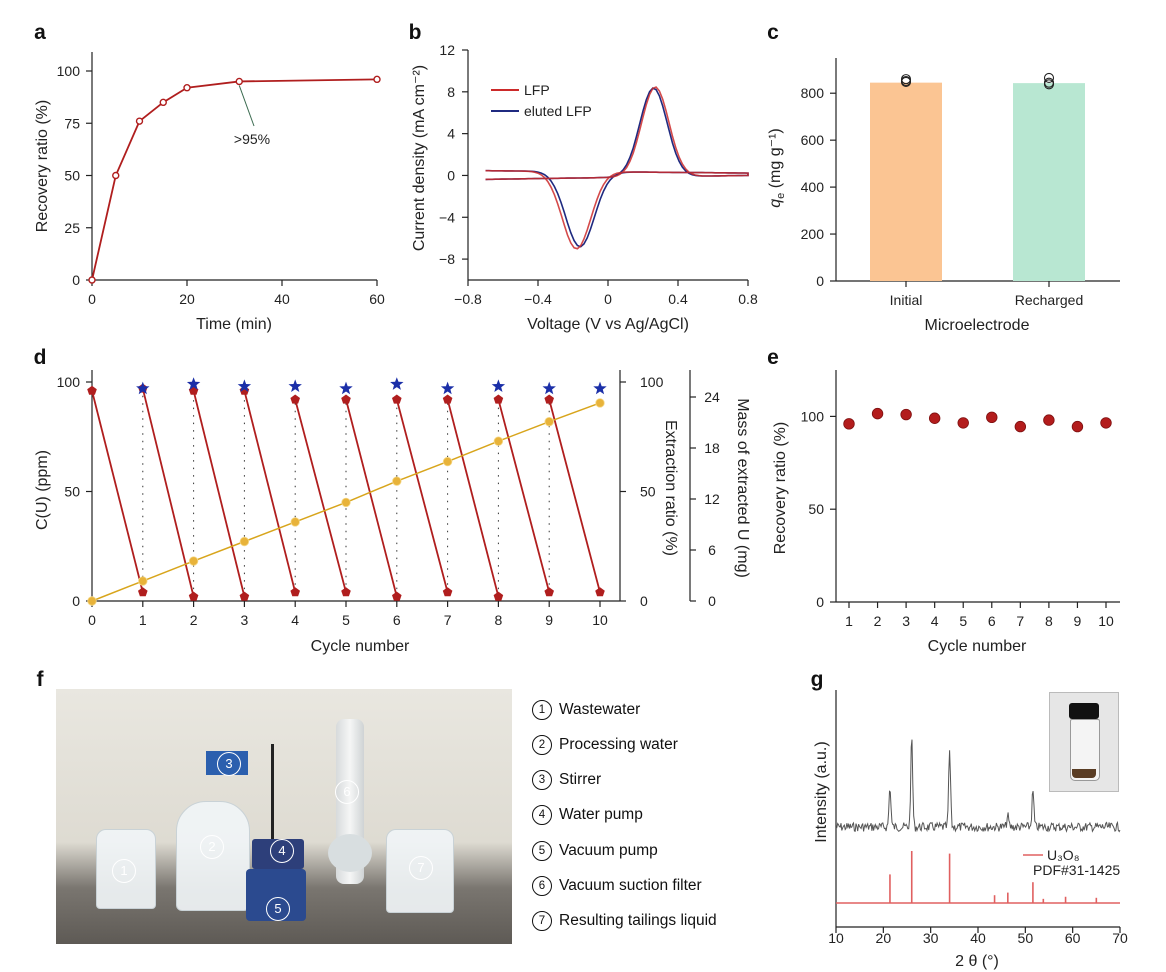  Describe the element at coordinates (992, 621) in the screenshot. I see `e-xtick-label: 6` at that location.